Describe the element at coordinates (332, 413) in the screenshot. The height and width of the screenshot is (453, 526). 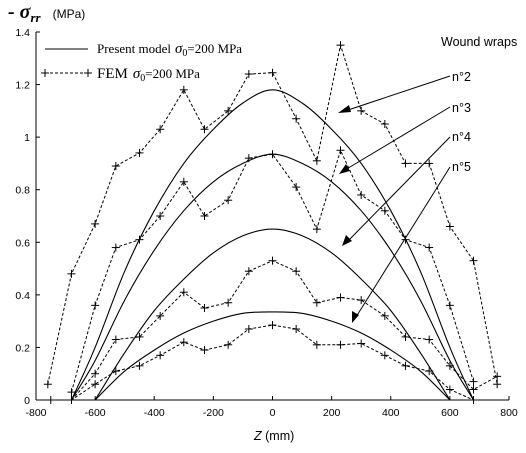
I see `x-tick-label: 200` at that location.